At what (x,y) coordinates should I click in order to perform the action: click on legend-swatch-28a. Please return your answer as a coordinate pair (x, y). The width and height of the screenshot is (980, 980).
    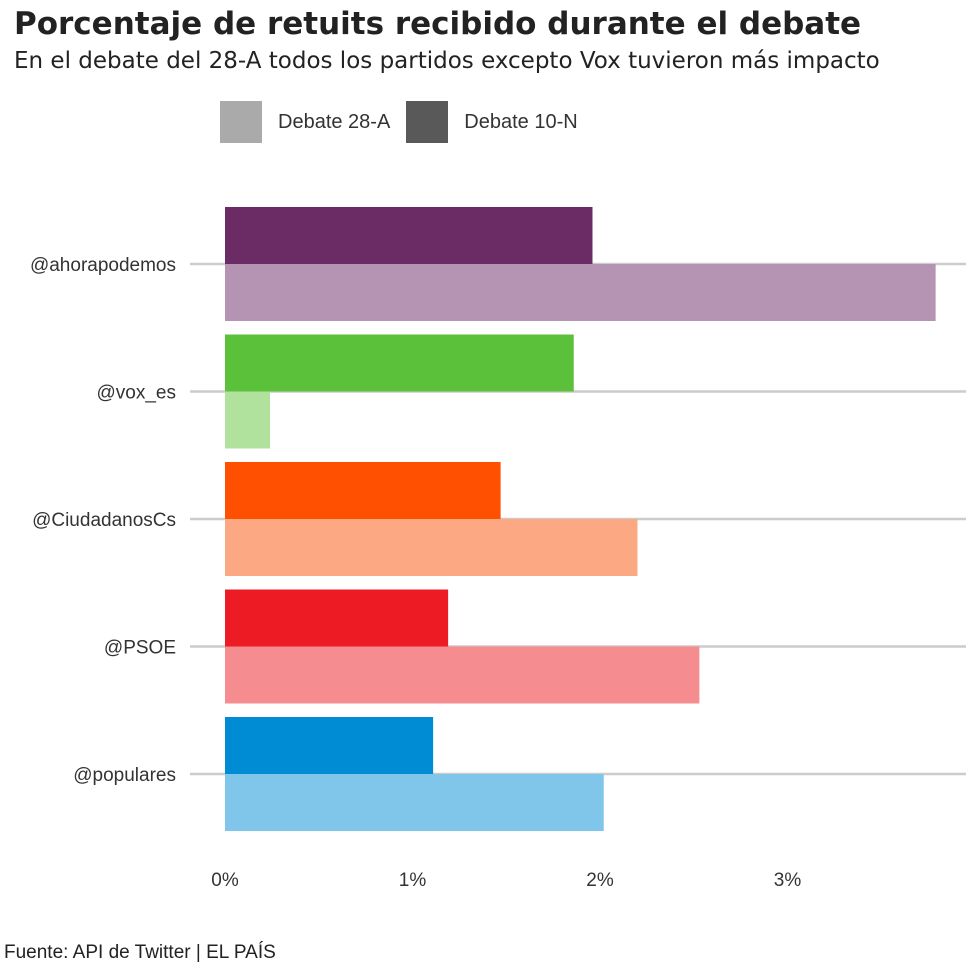
    Looking at the image, I should click on (241, 122).